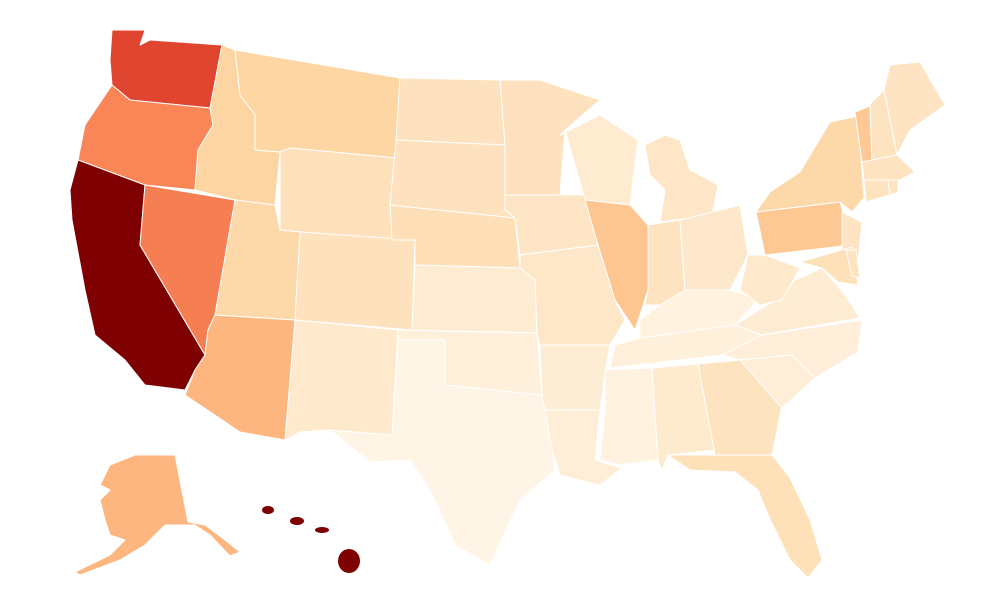 The width and height of the screenshot is (998, 609). I want to click on state-ri, so click(893, 187).